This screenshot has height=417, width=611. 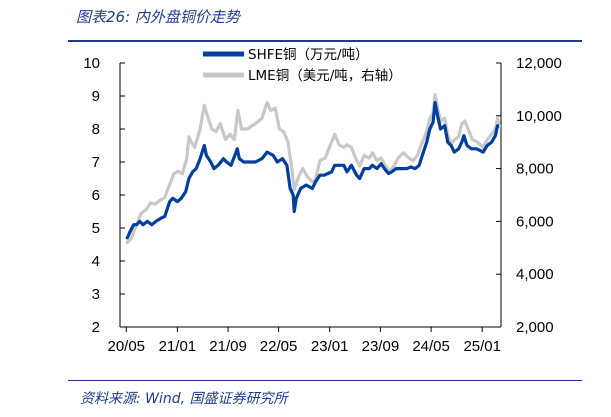 What do you see at coordinates (325, 41) in the screenshot?
I see `top-rule` at bounding box center [325, 41].